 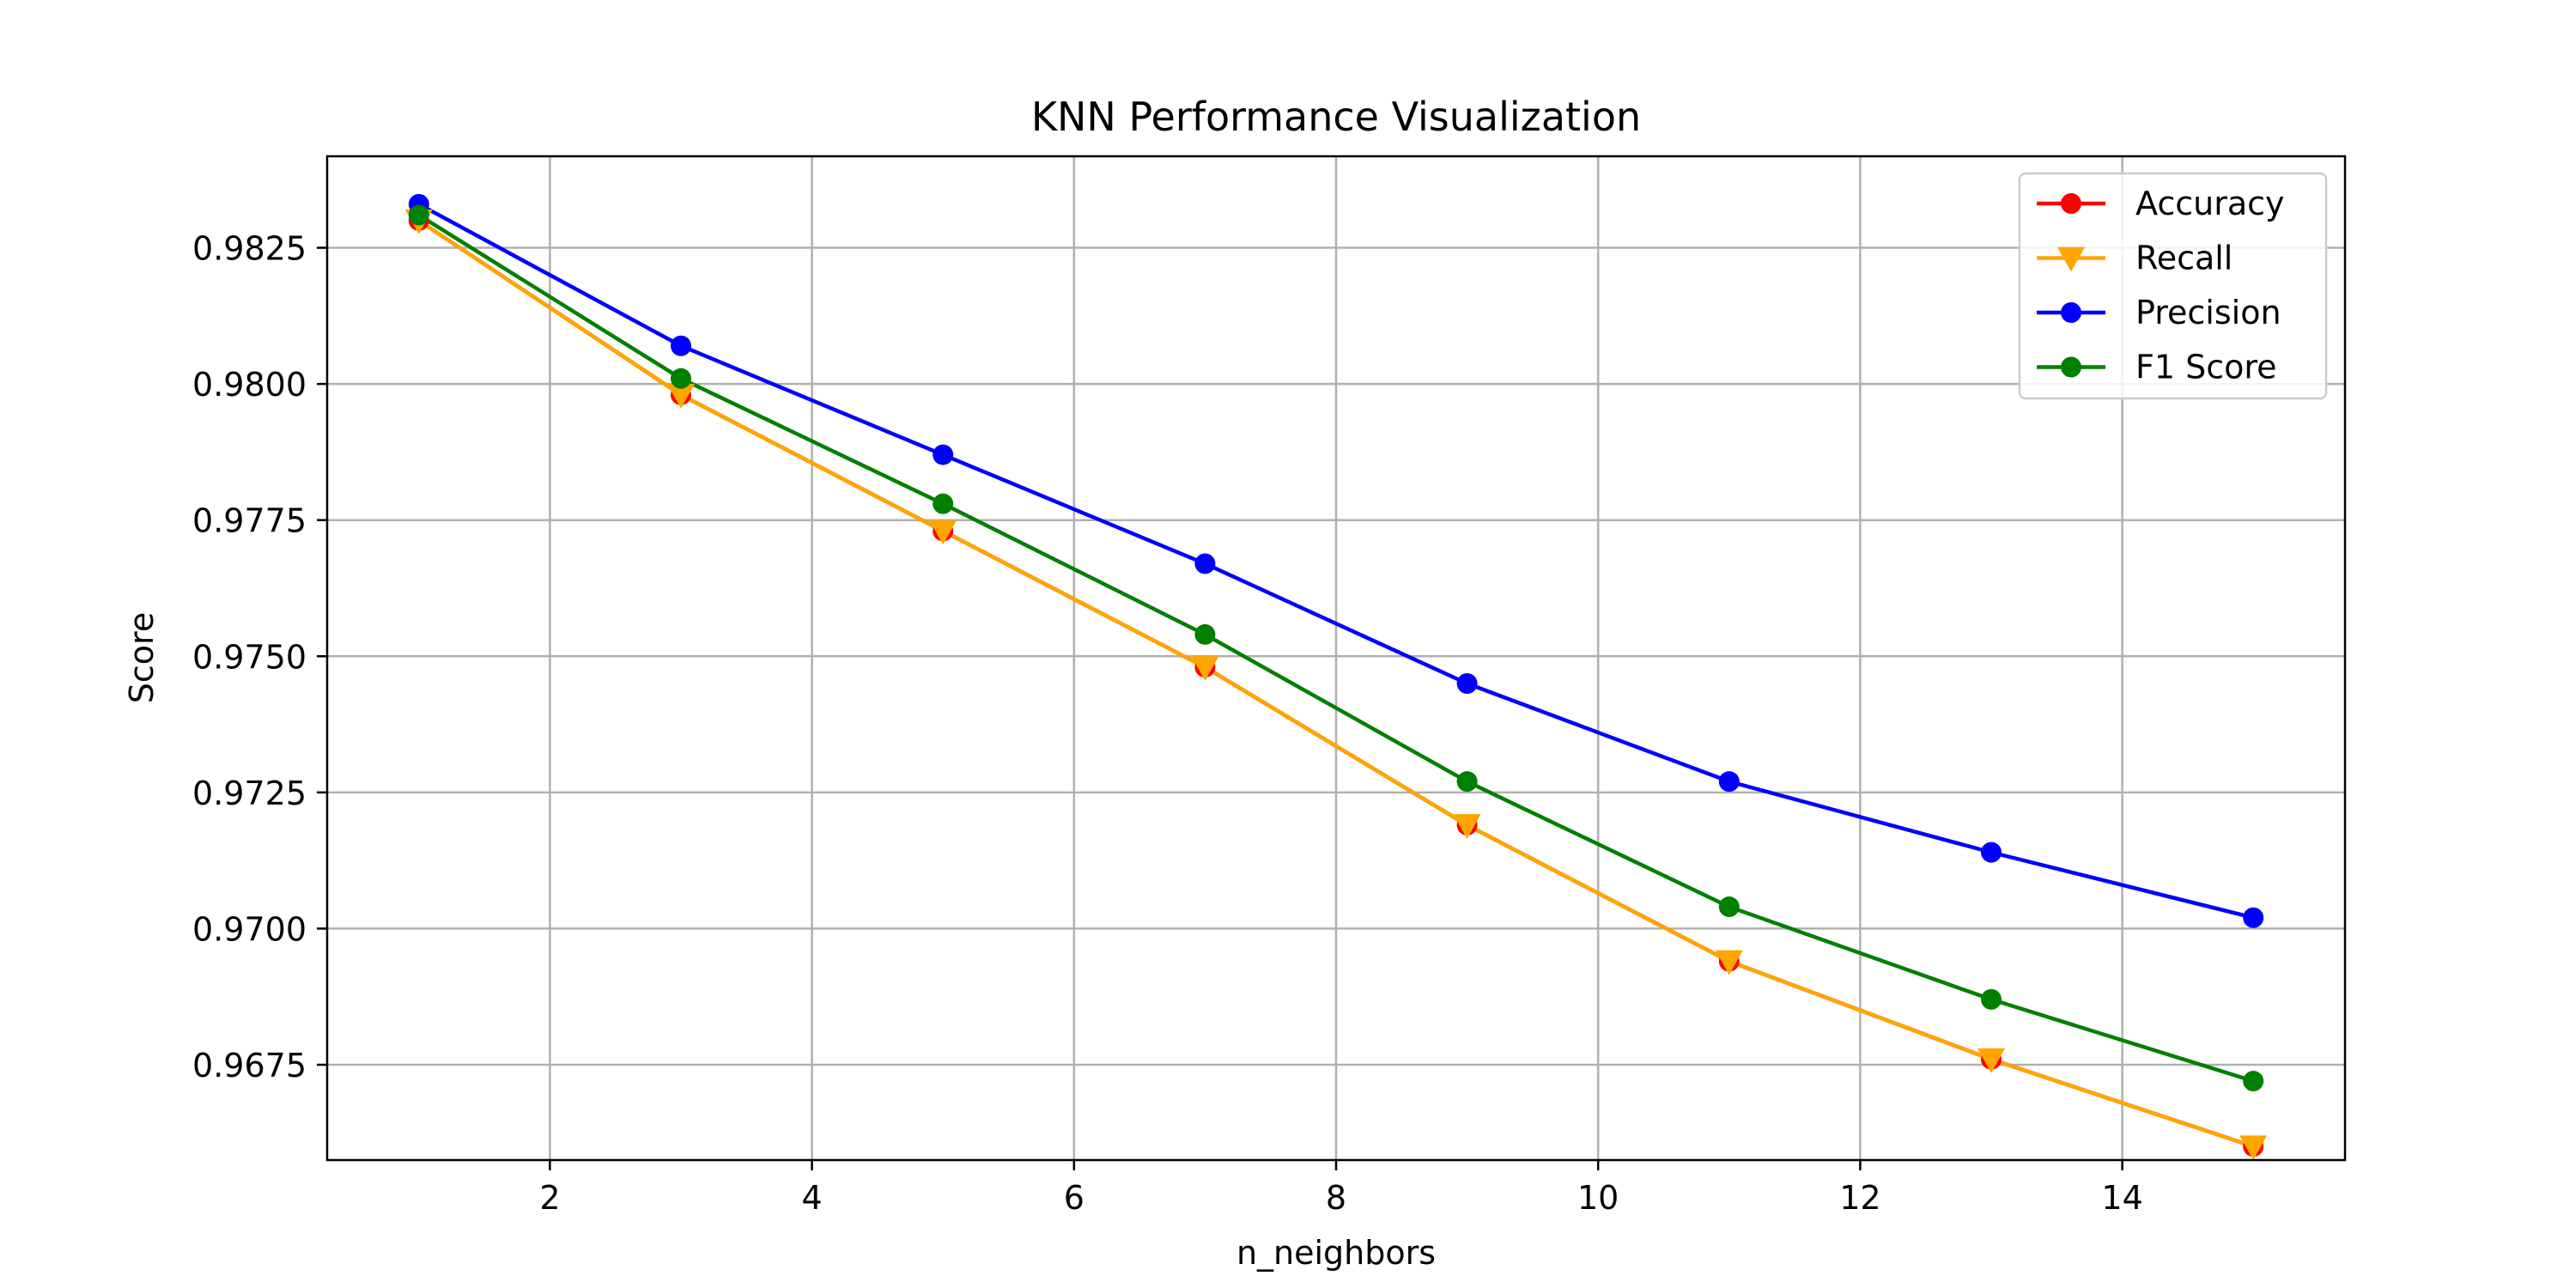 I want to click on x-tick-label: 2, so click(x=550, y=1198).